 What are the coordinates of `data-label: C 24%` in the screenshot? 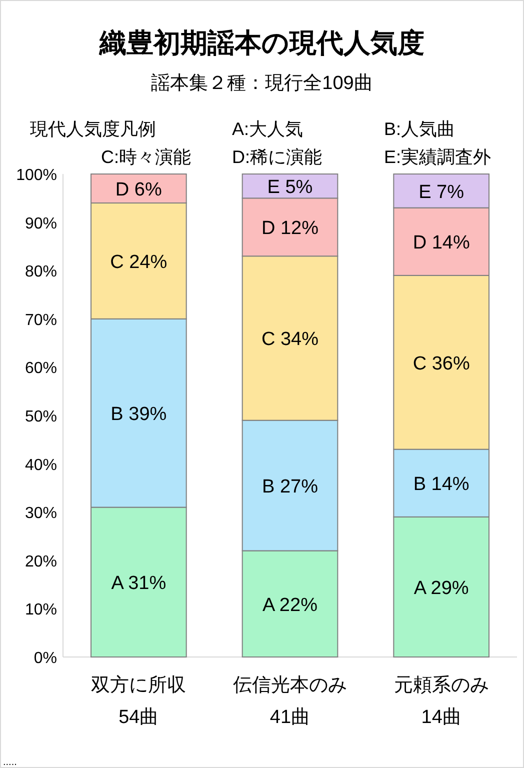 It's located at (139, 262).